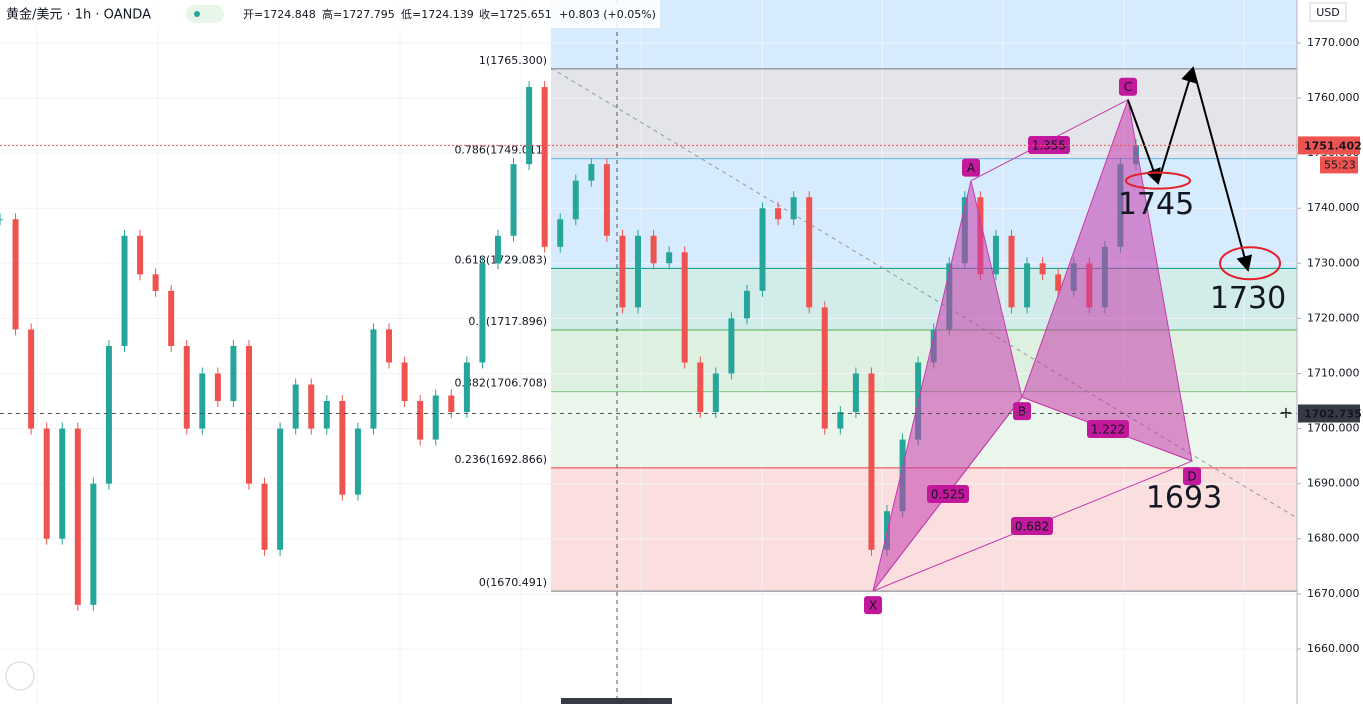 The width and height of the screenshot is (1363, 704). Describe the element at coordinates (1333, 145) in the screenshot. I see `last-price: 1751.402` at that location.